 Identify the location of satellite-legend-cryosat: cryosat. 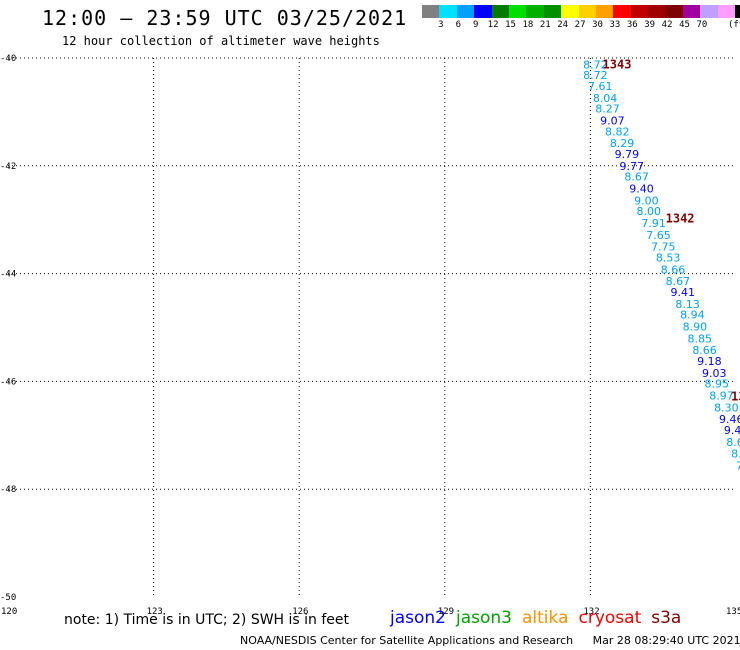
(610, 618).